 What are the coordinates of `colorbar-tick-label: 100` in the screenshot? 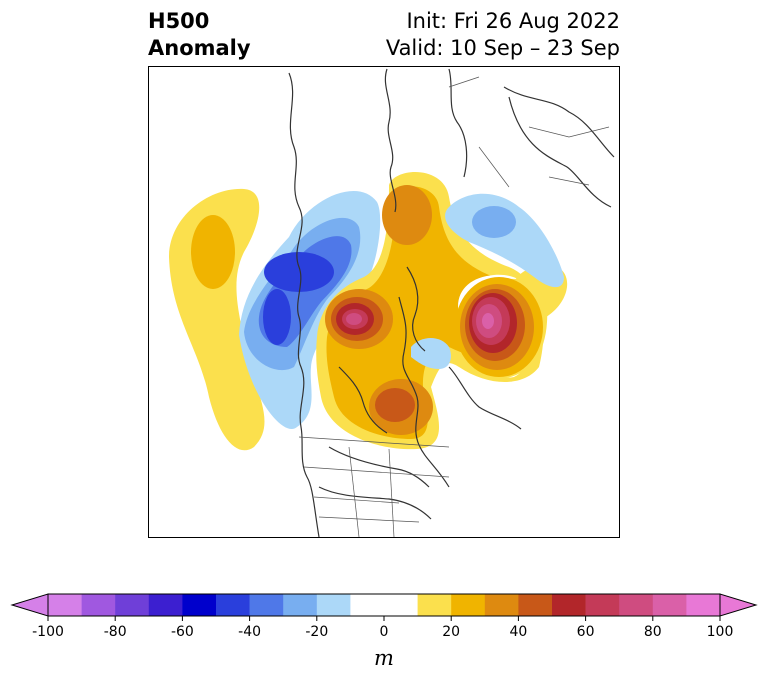 It's located at (720, 632).